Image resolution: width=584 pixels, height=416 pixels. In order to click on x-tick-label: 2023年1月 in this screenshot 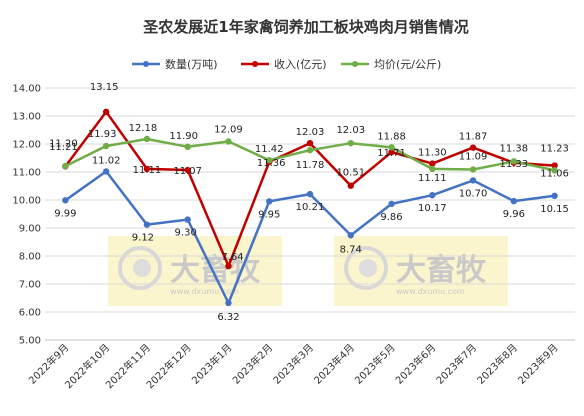, I will do `click(212, 364)`.